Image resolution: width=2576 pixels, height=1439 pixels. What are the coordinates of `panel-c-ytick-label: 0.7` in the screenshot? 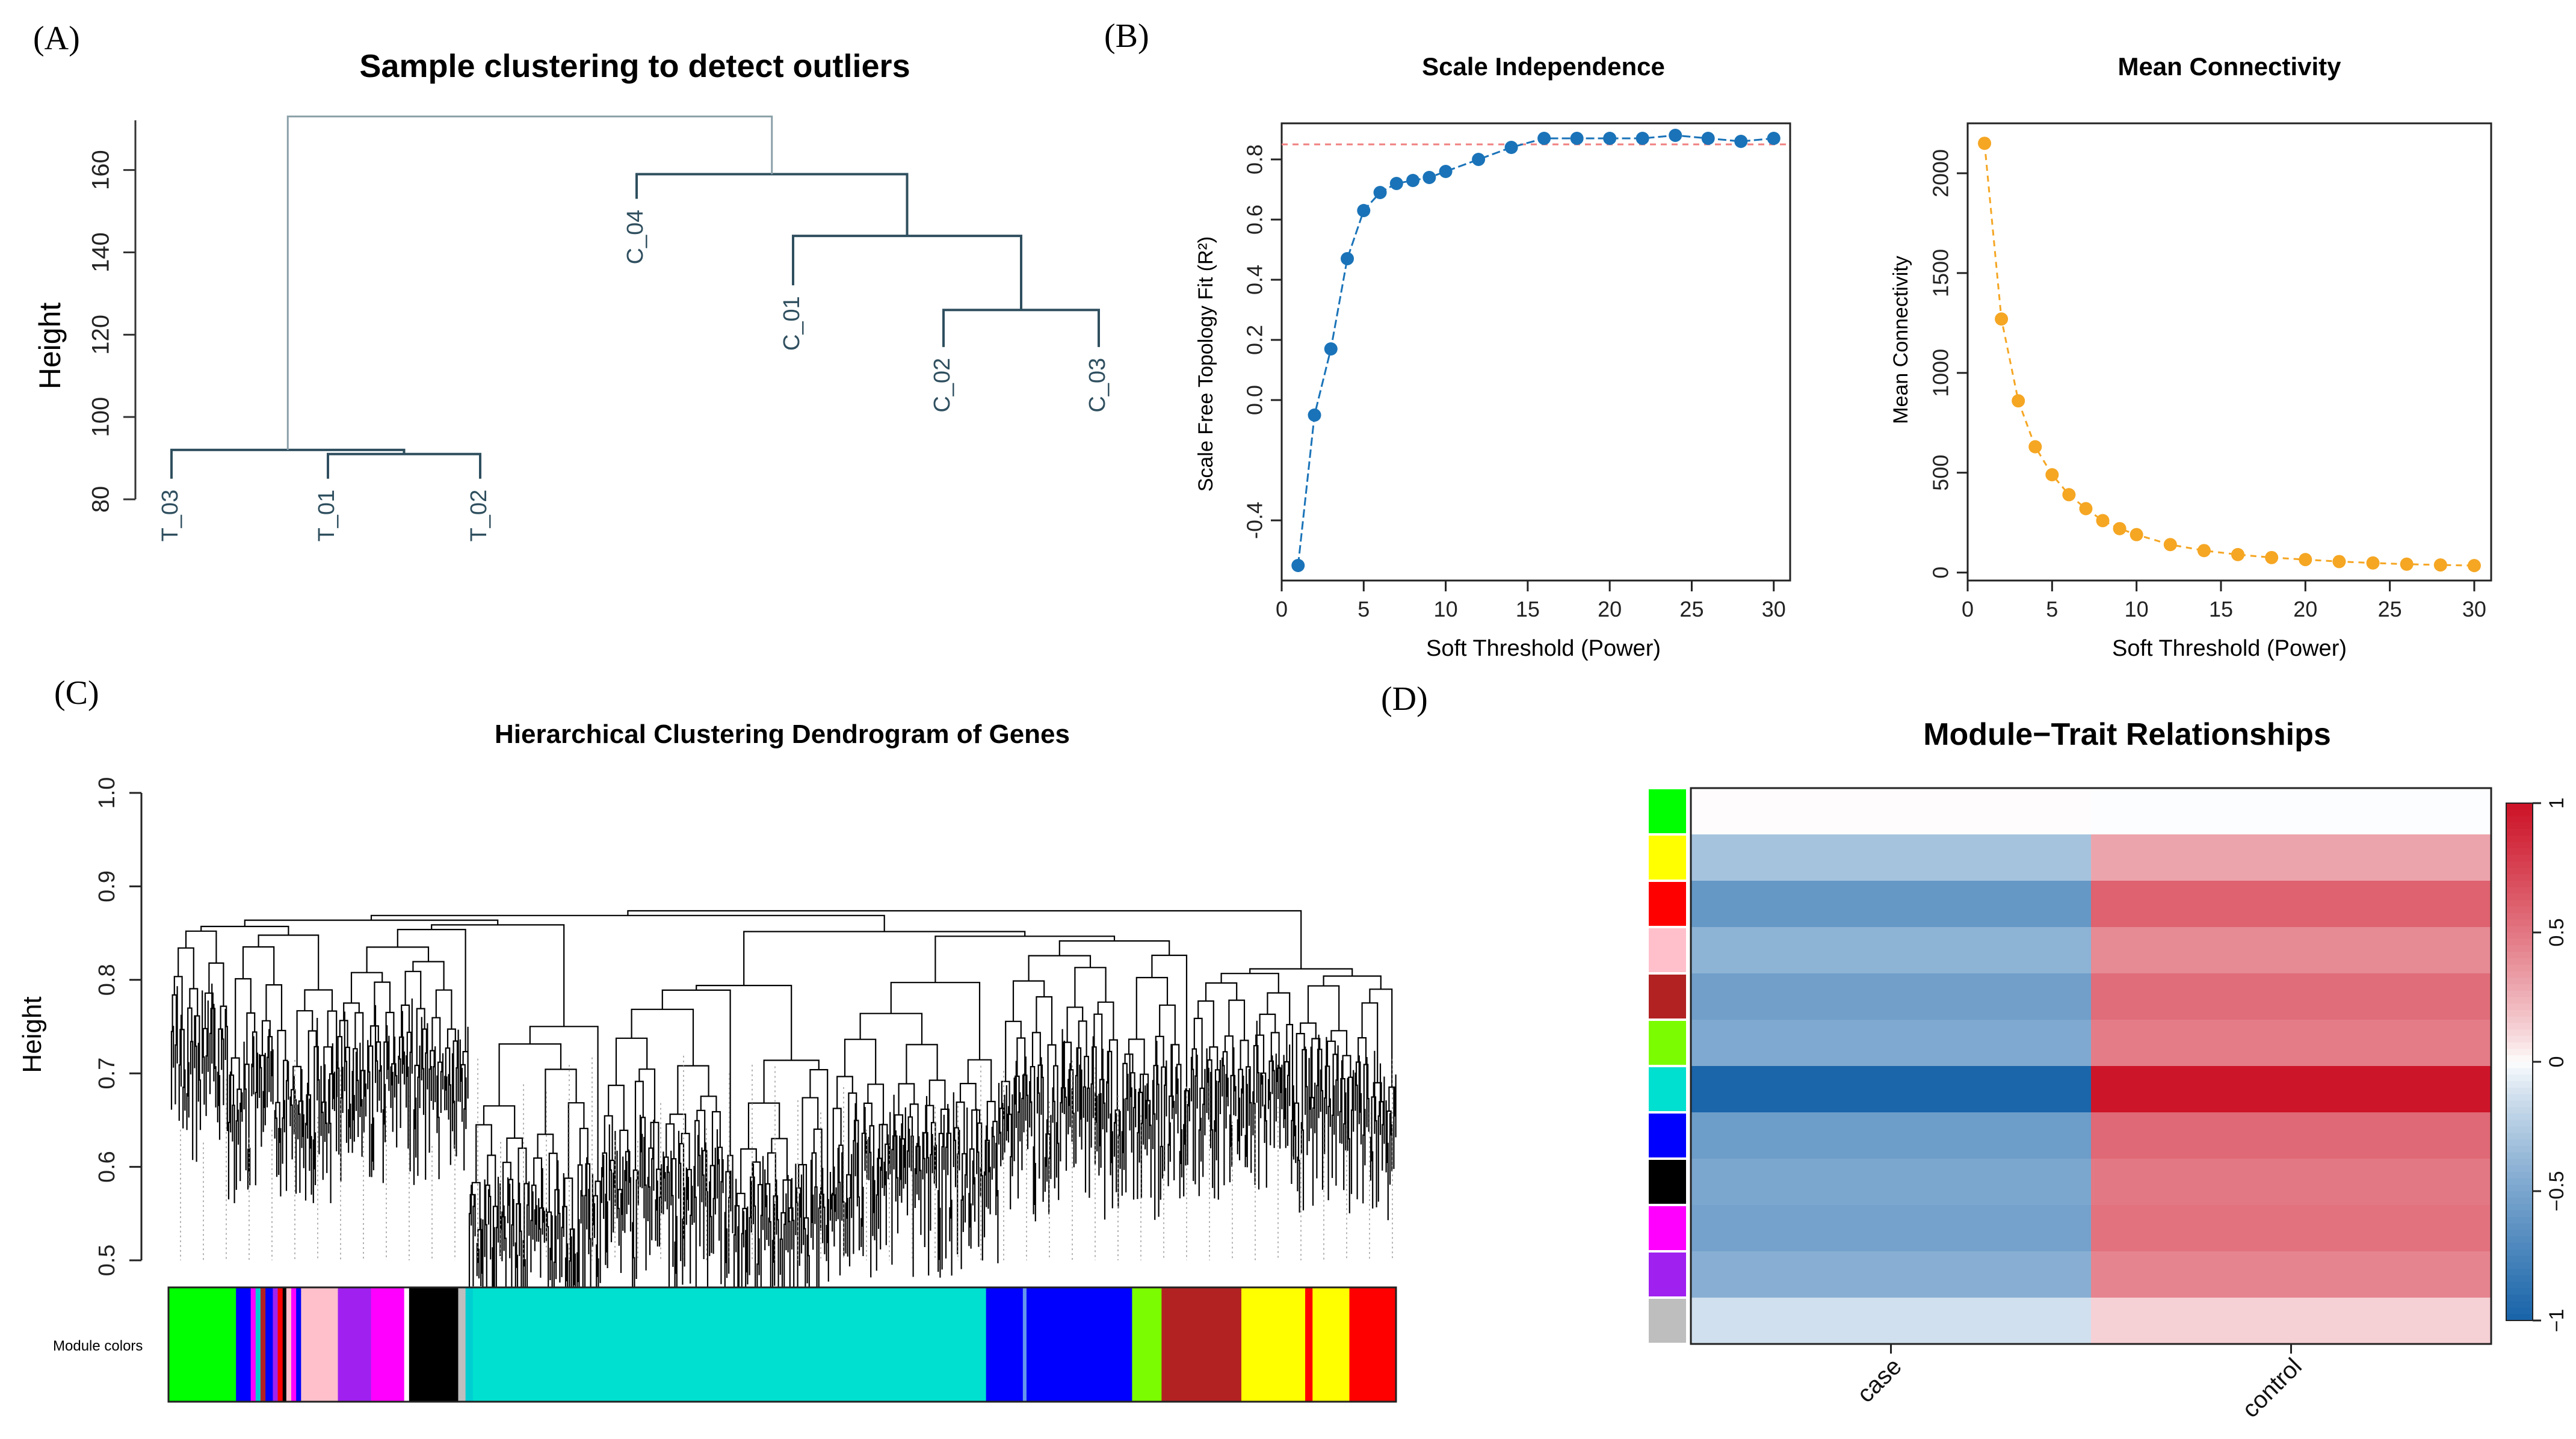 It's located at (107, 1073).